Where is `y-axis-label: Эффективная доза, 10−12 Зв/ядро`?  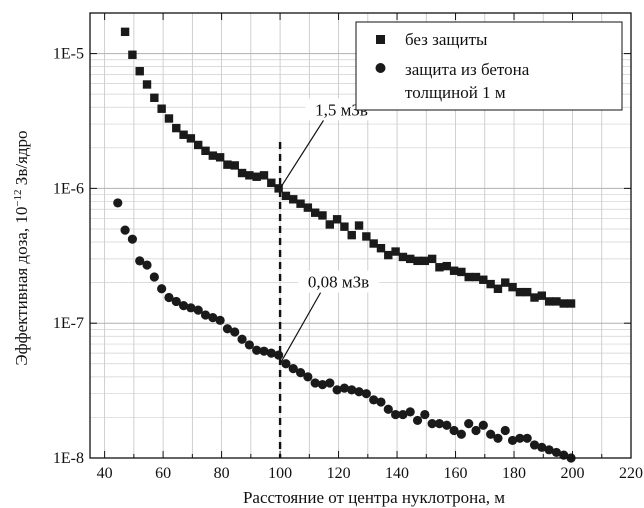
y-axis-label: Эффективная доза, 10−12 Зв/ядро is located at coordinates (21, 247).